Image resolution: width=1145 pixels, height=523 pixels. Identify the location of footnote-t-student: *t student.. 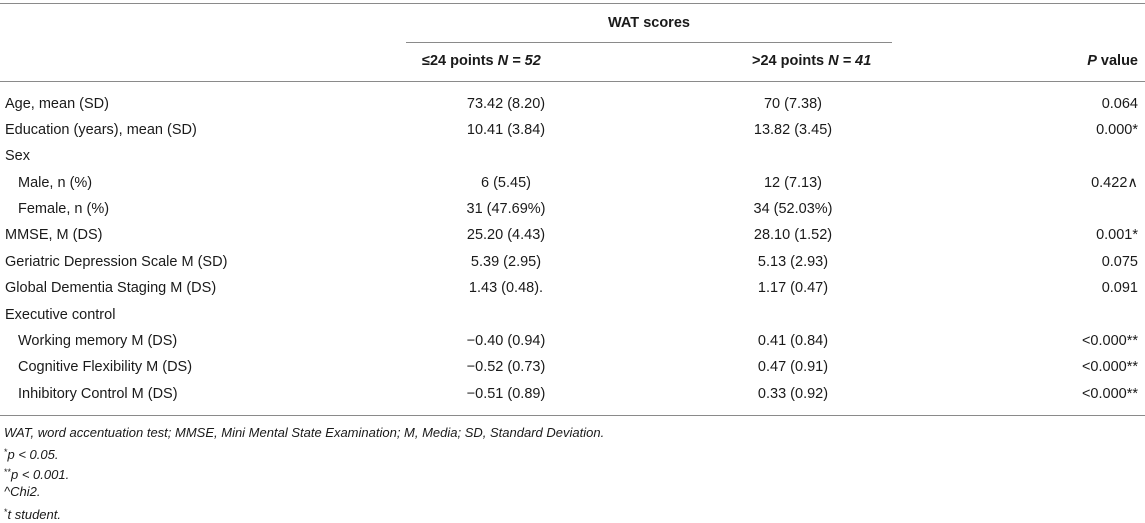
(32, 513).